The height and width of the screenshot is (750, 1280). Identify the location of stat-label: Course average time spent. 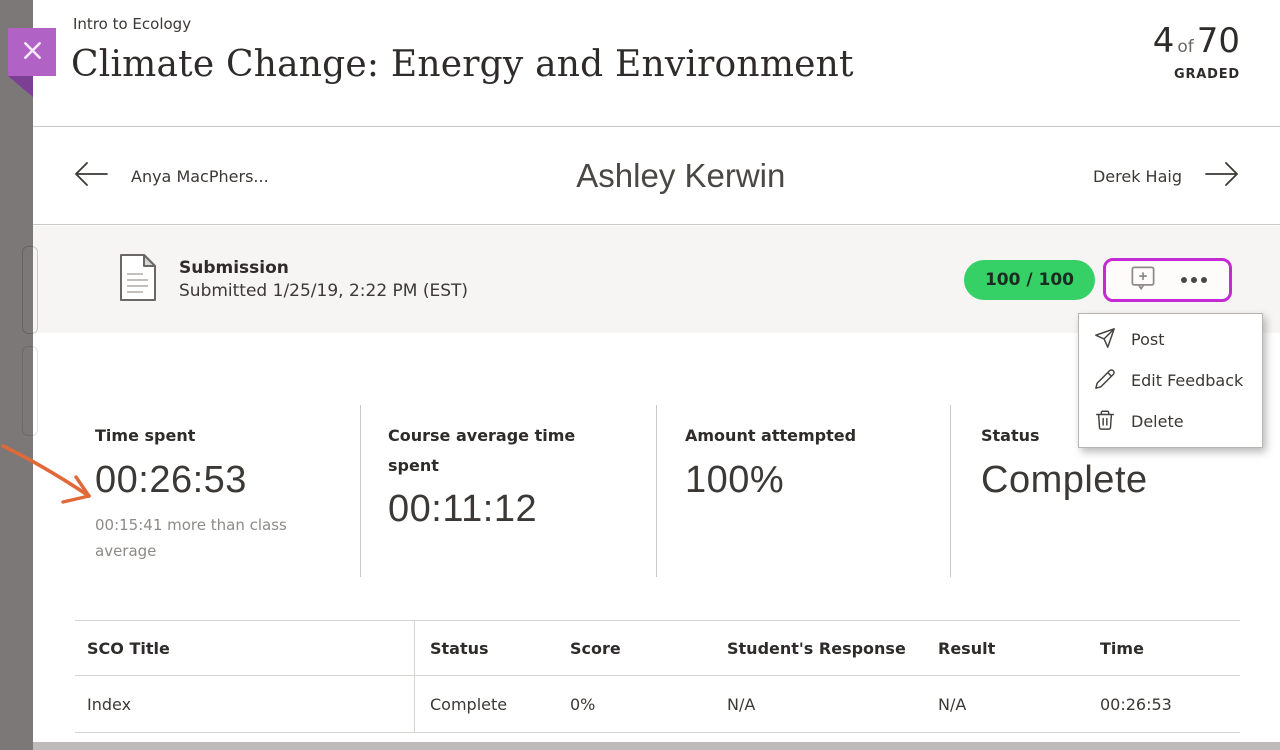
(482, 450).